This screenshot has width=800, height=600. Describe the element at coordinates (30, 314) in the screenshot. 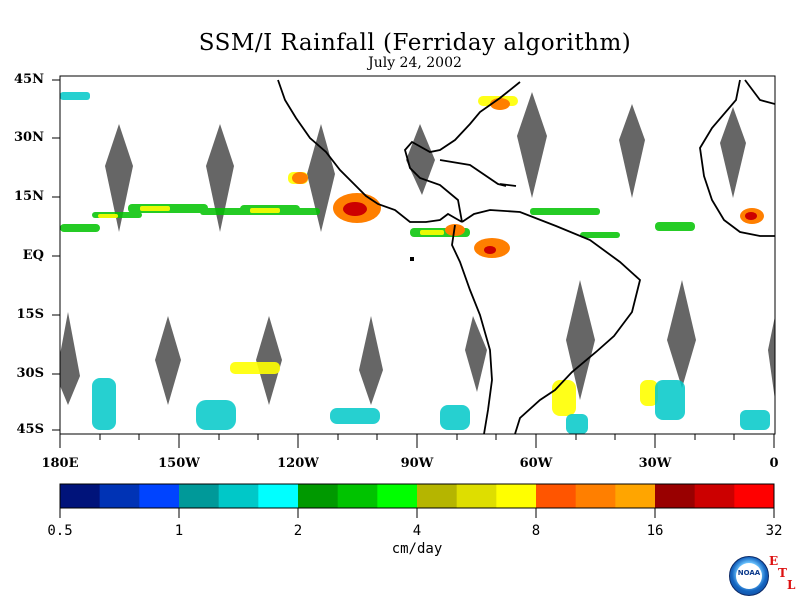

I see `lat-label-15s: 15S` at that location.